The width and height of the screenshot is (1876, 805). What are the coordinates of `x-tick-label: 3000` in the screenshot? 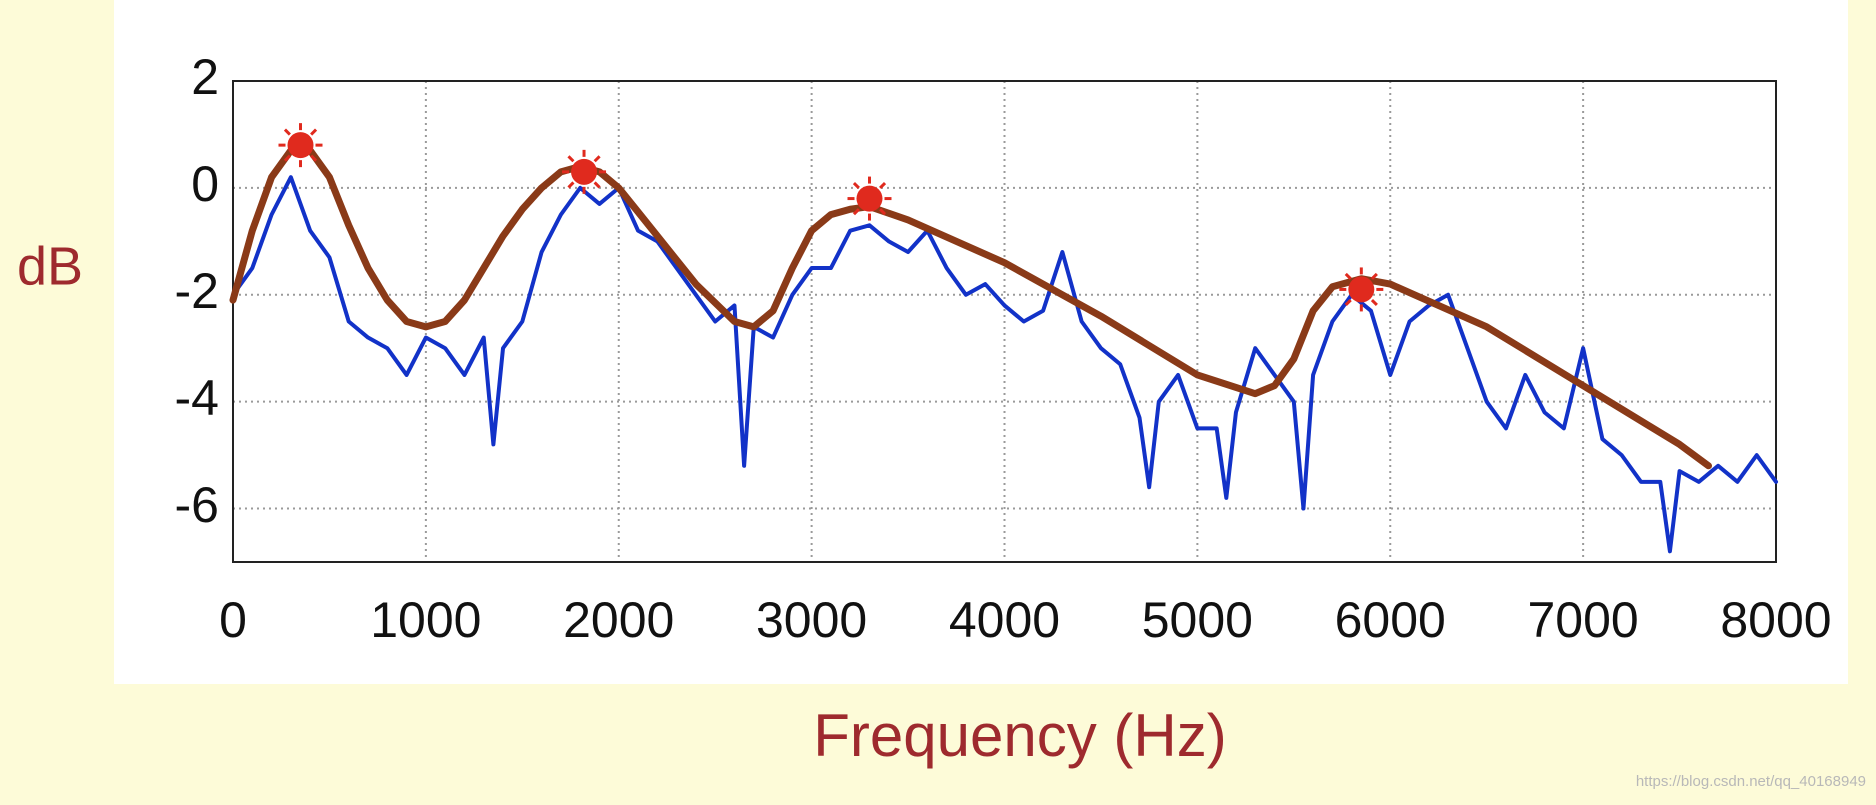 It's located at (811, 620).